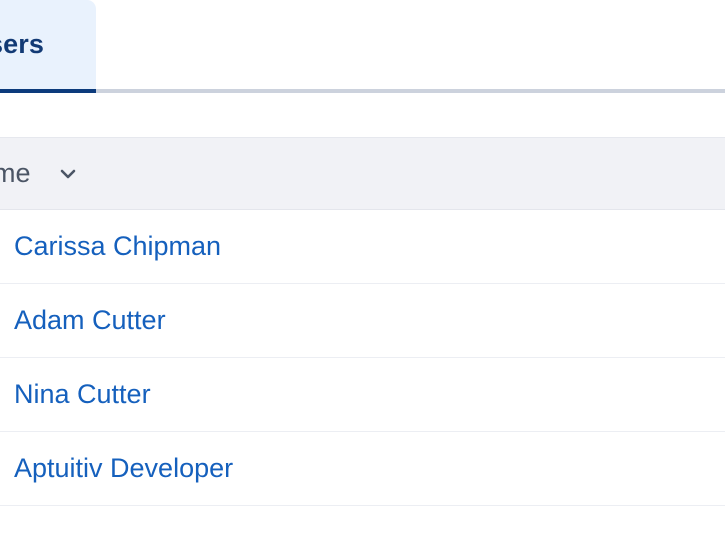  What do you see at coordinates (68, 174) in the screenshot?
I see `chevron-down-icon` at bounding box center [68, 174].